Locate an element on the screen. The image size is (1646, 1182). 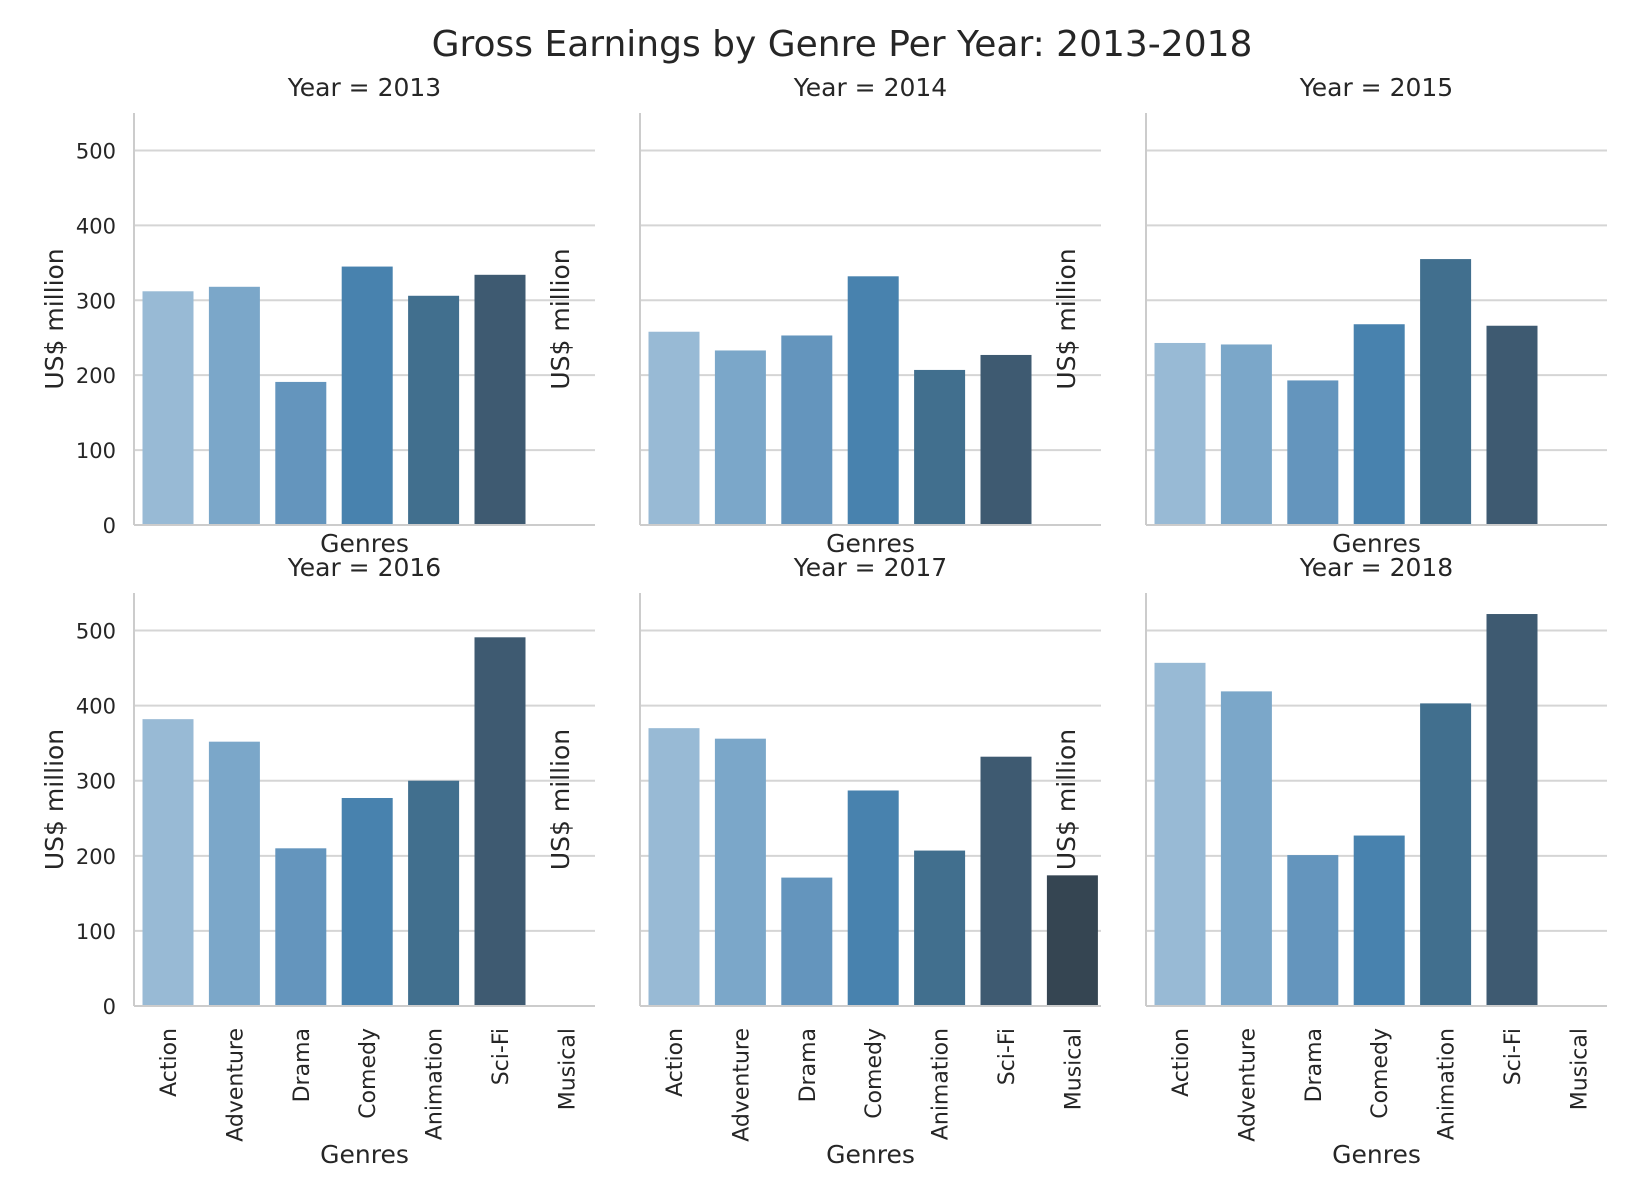
panel-title: Year = 2017 is located at coordinates (870, 567).